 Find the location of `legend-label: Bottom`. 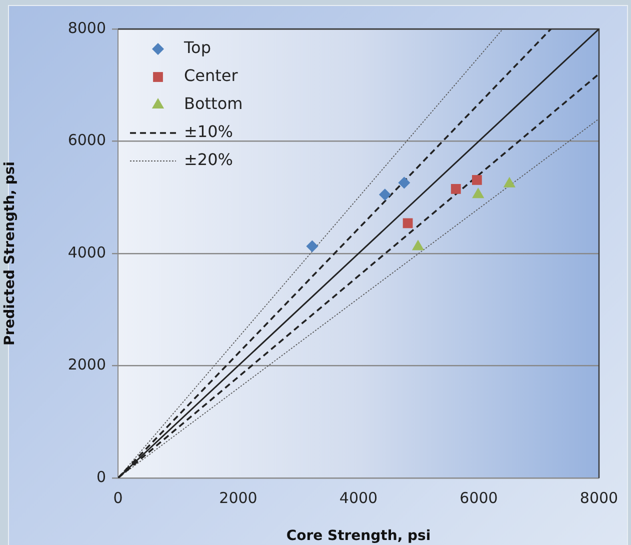

legend-label: Bottom is located at coordinates (213, 104).